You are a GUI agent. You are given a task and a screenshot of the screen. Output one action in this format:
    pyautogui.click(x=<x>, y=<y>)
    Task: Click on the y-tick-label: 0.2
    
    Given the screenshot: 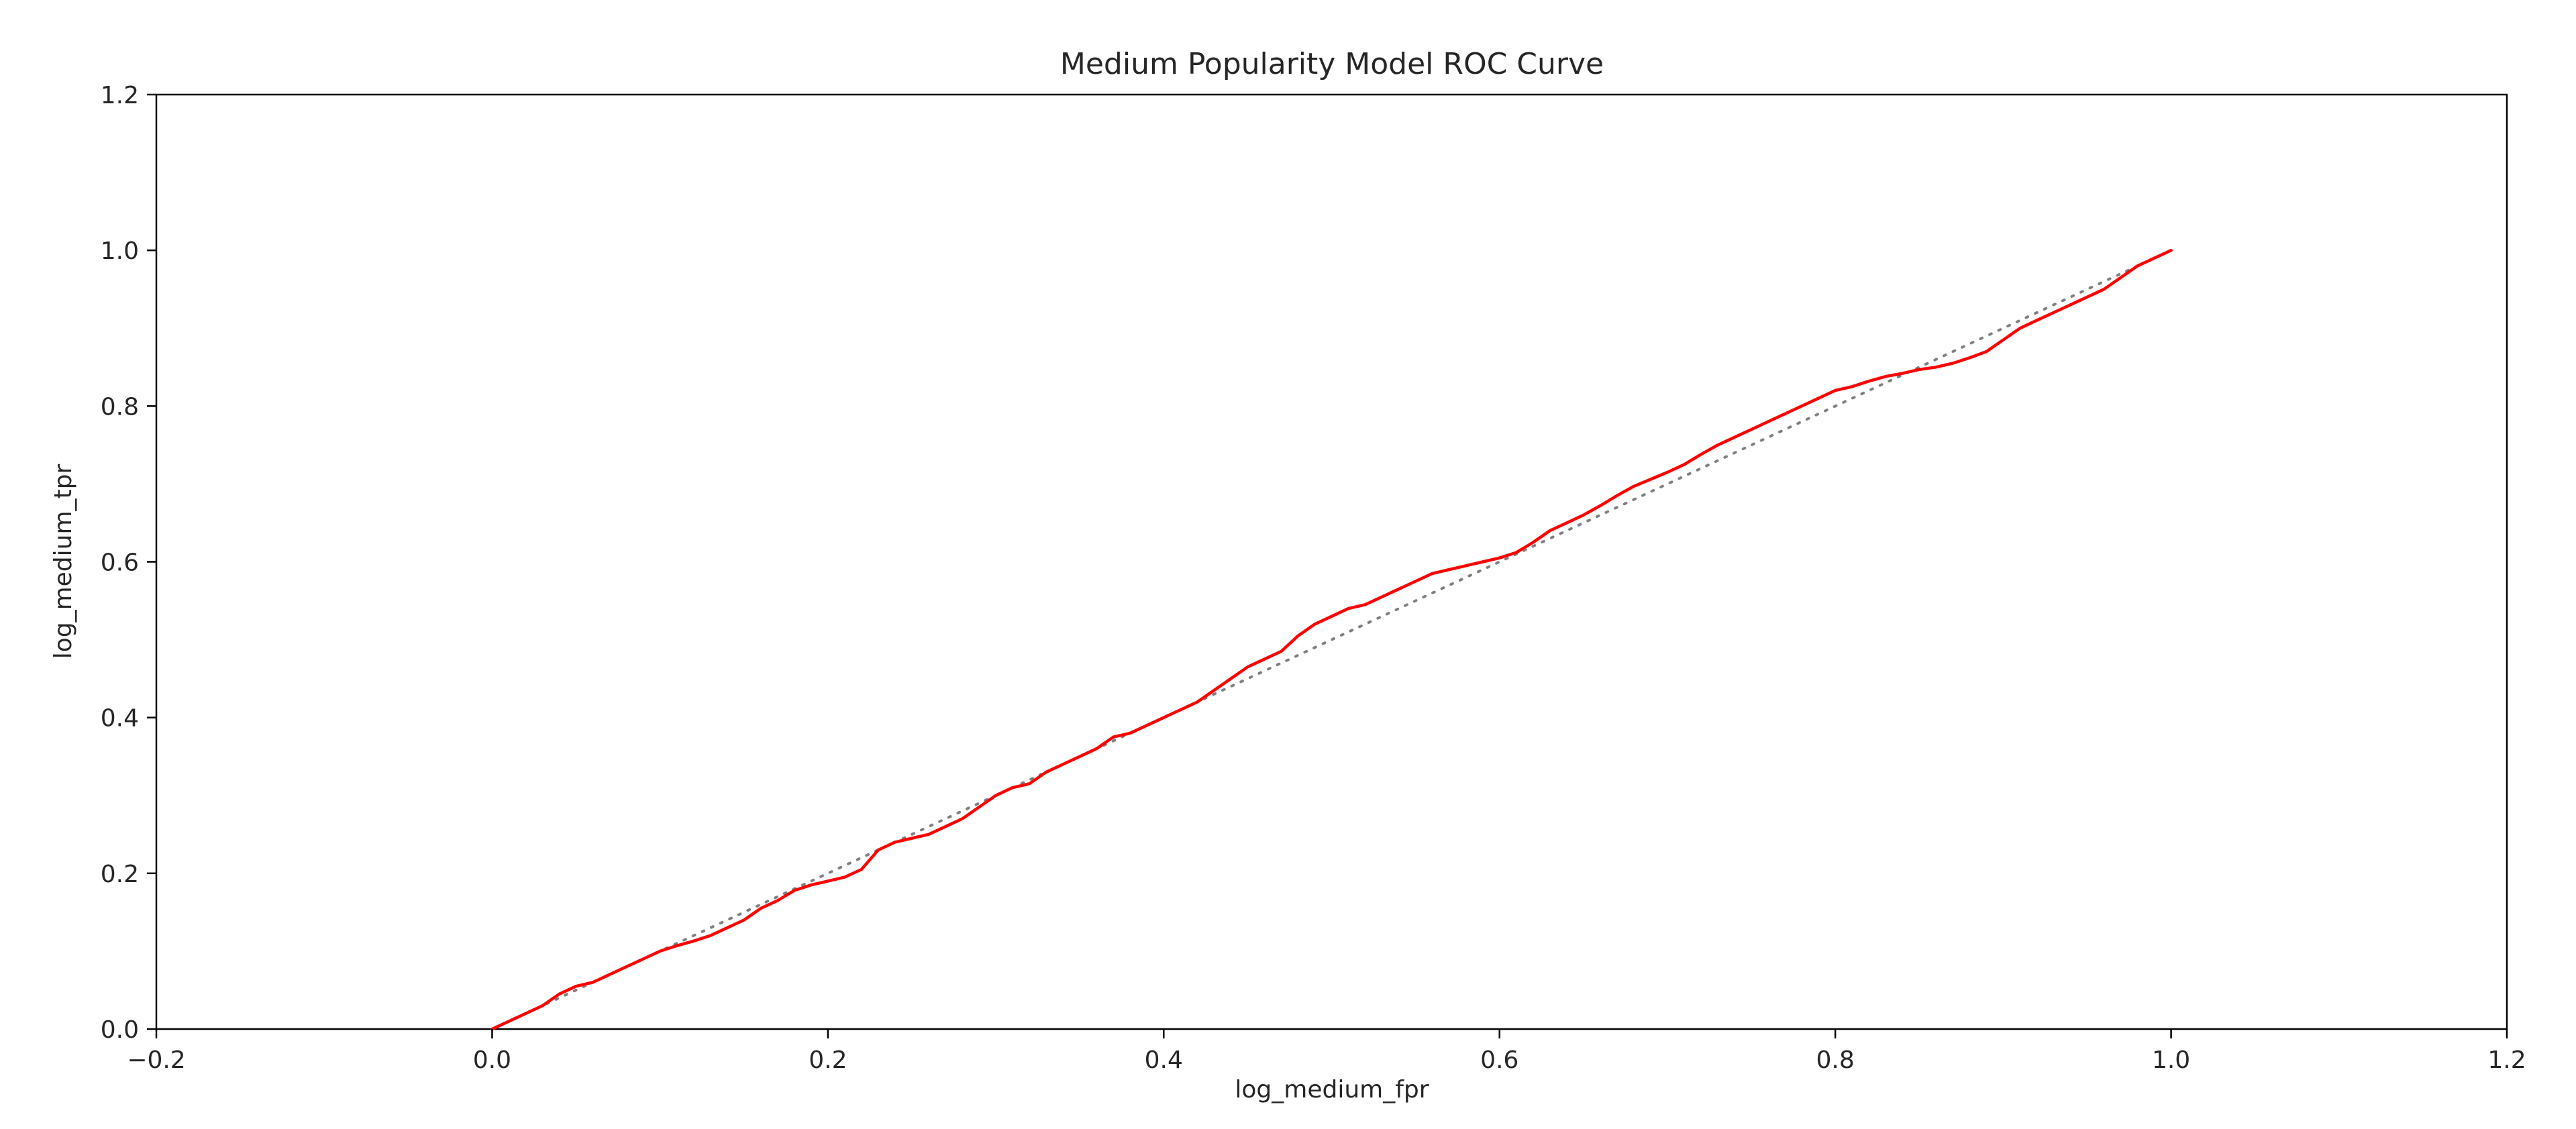 What is the action you would take?
    pyautogui.click(x=120, y=874)
    